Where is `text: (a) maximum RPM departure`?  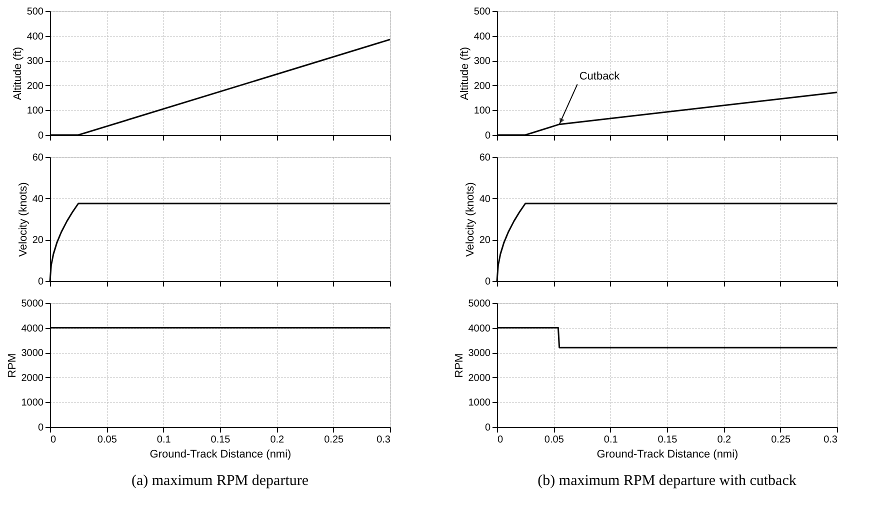
text: (a) maximum RPM departure is located at coordinates (220, 481).